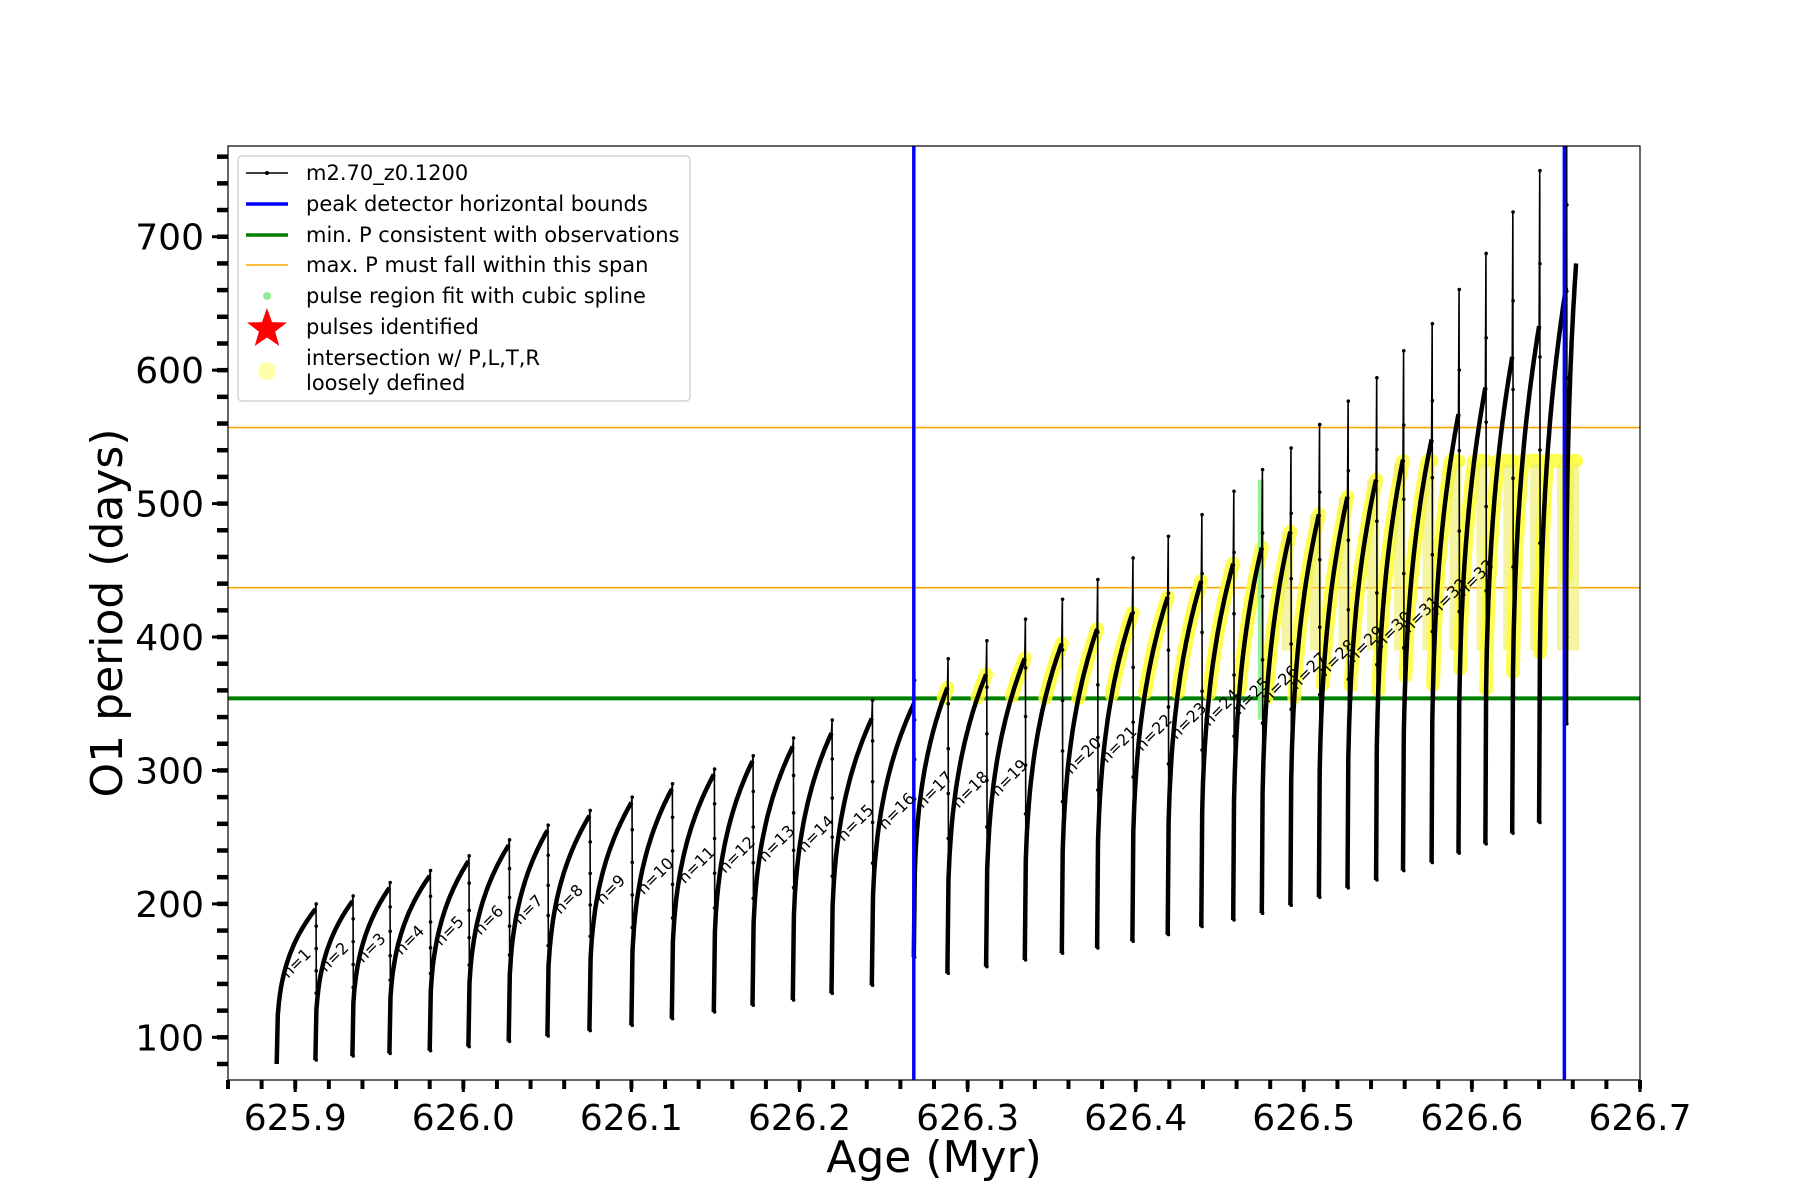  Describe the element at coordinates (267, 173) in the screenshot. I see `legend-marker-icon` at that location.